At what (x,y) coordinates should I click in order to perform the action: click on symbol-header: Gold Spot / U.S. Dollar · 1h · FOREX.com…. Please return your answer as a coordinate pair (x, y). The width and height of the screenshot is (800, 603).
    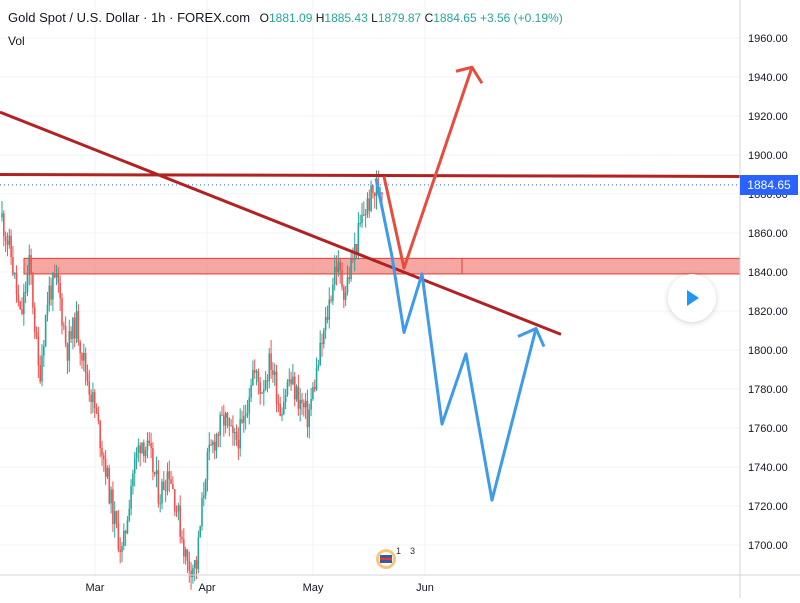
    Looking at the image, I should click on (285, 17).